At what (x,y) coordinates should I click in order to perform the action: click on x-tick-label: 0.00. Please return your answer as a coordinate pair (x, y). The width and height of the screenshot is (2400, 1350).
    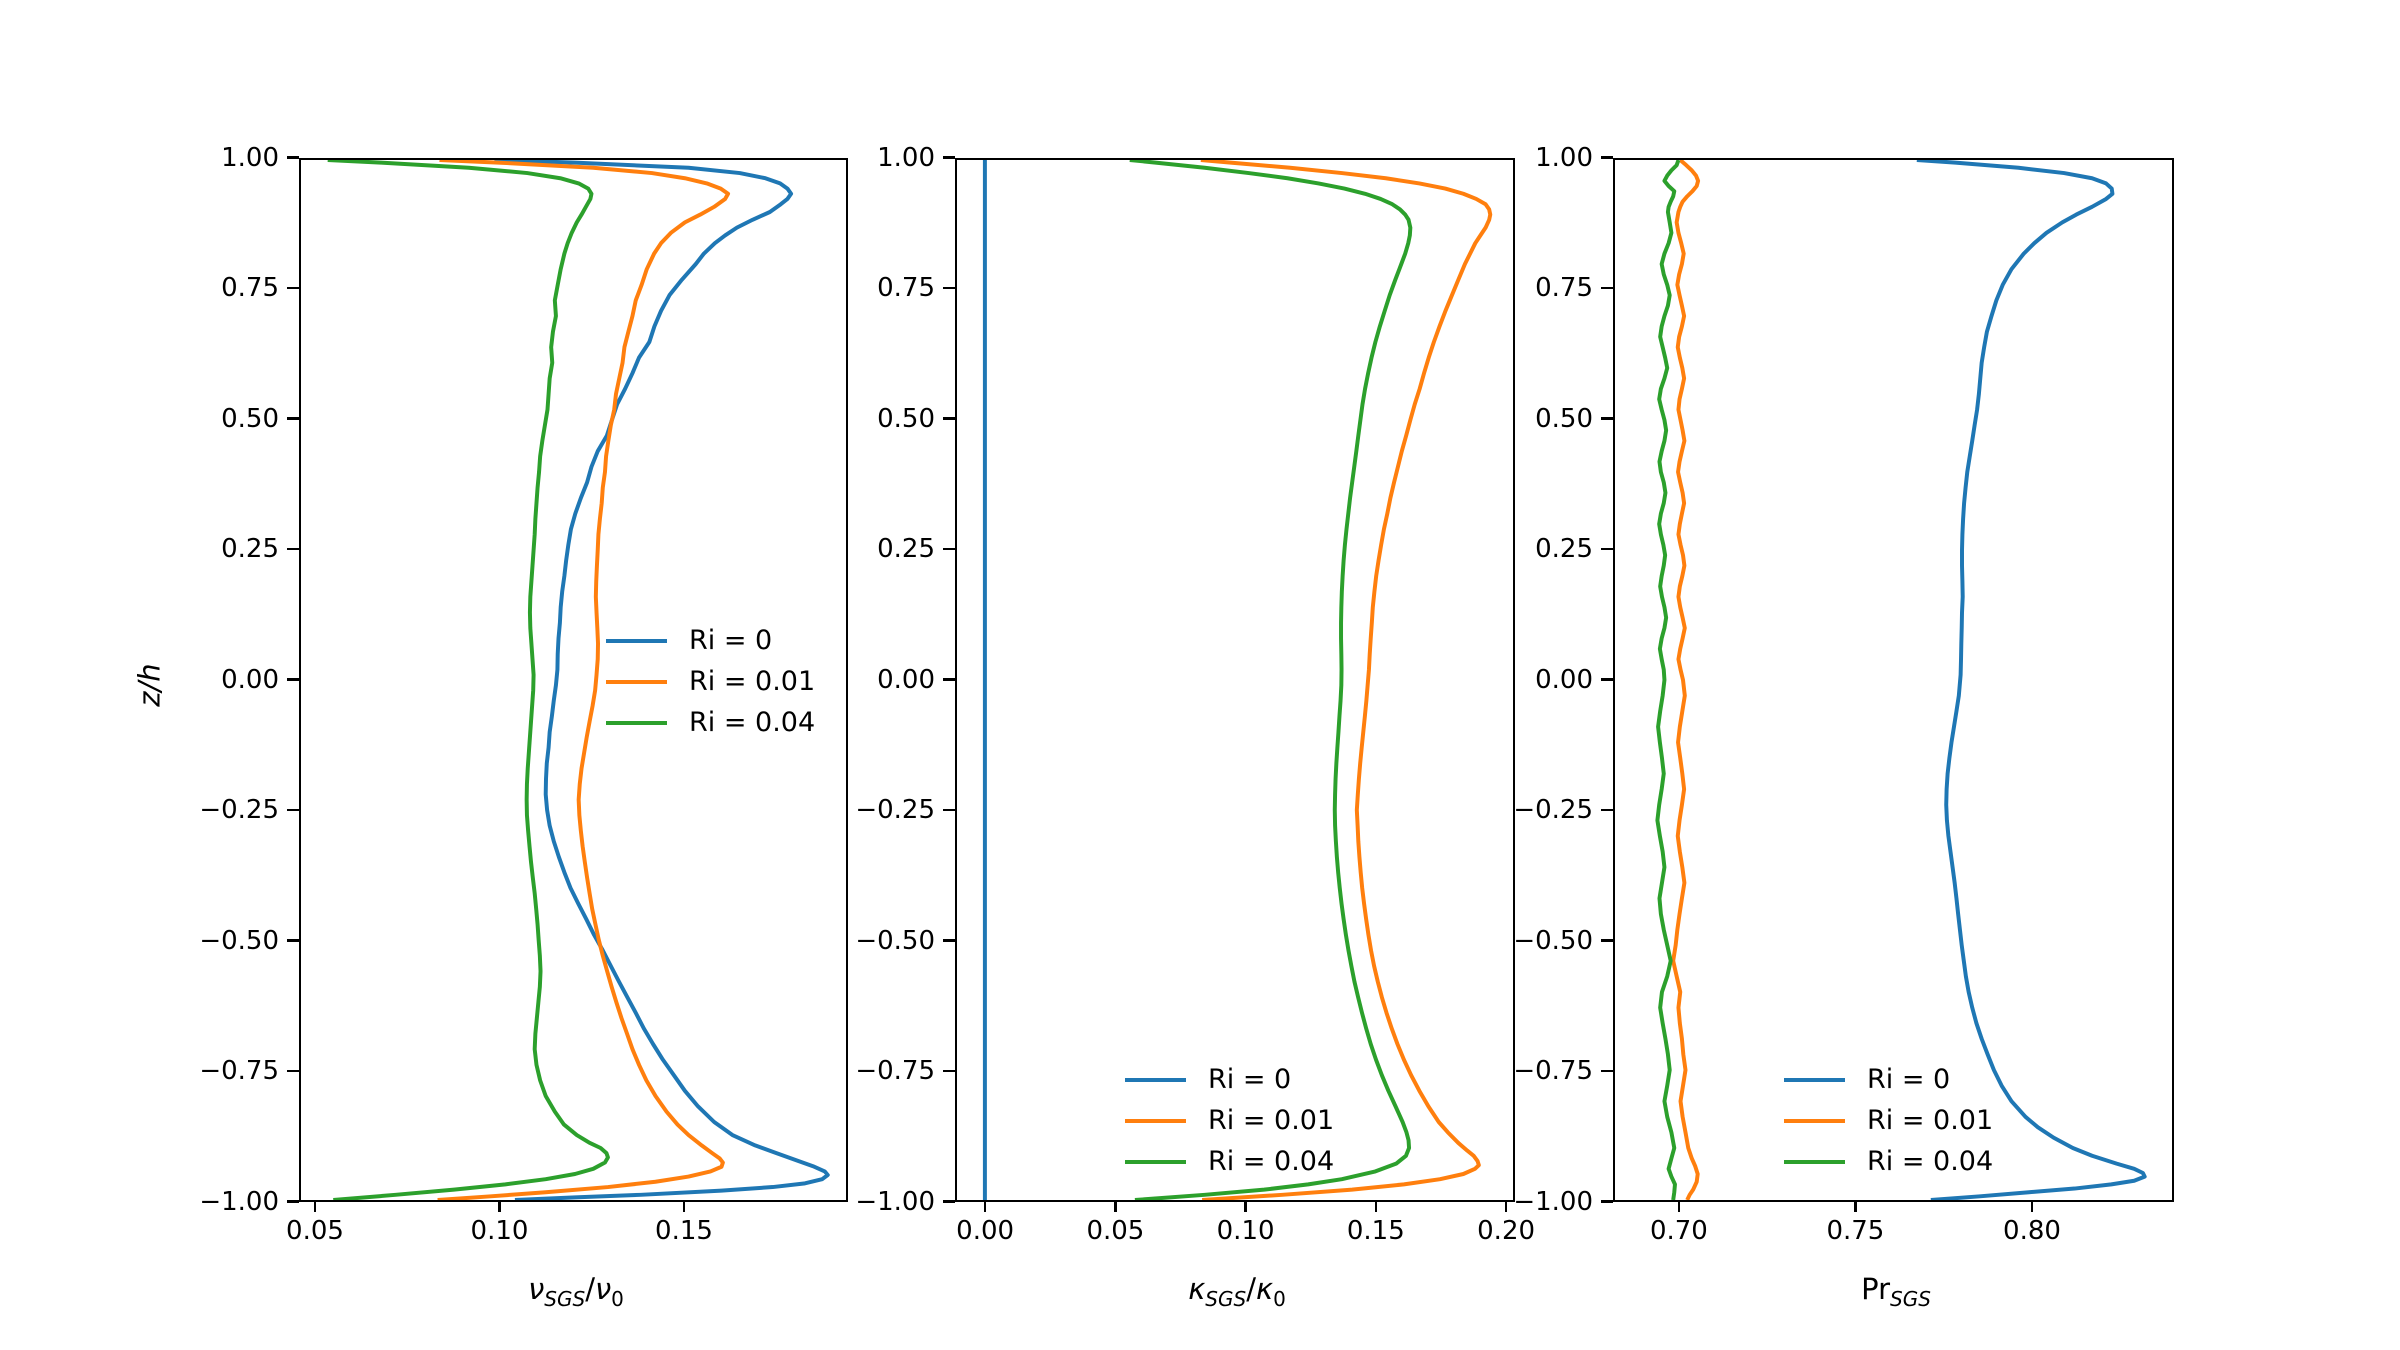
    Looking at the image, I should click on (985, 1231).